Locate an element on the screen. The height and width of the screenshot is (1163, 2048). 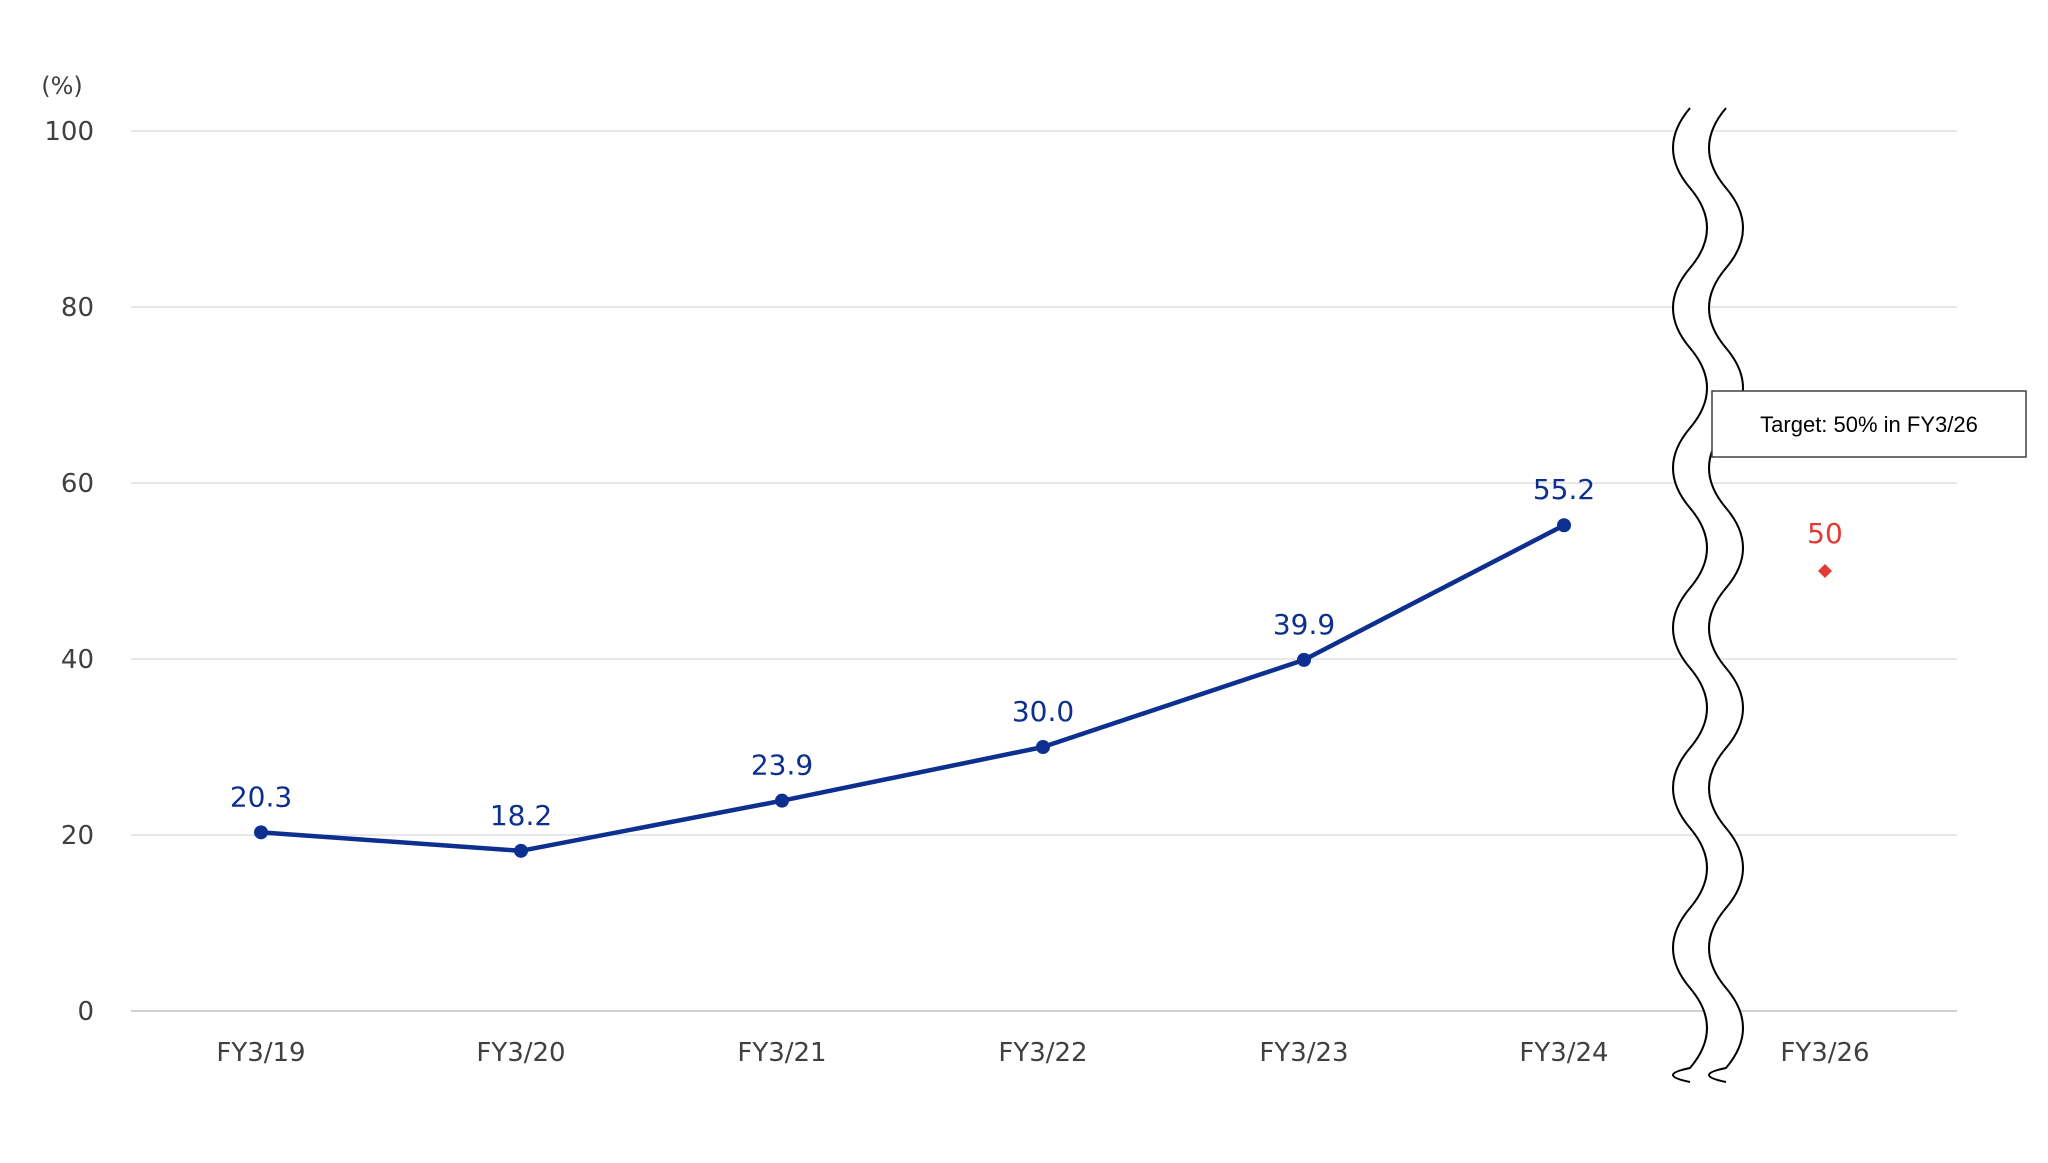
target-data-label: 50 is located at coordinates (1825, 533).